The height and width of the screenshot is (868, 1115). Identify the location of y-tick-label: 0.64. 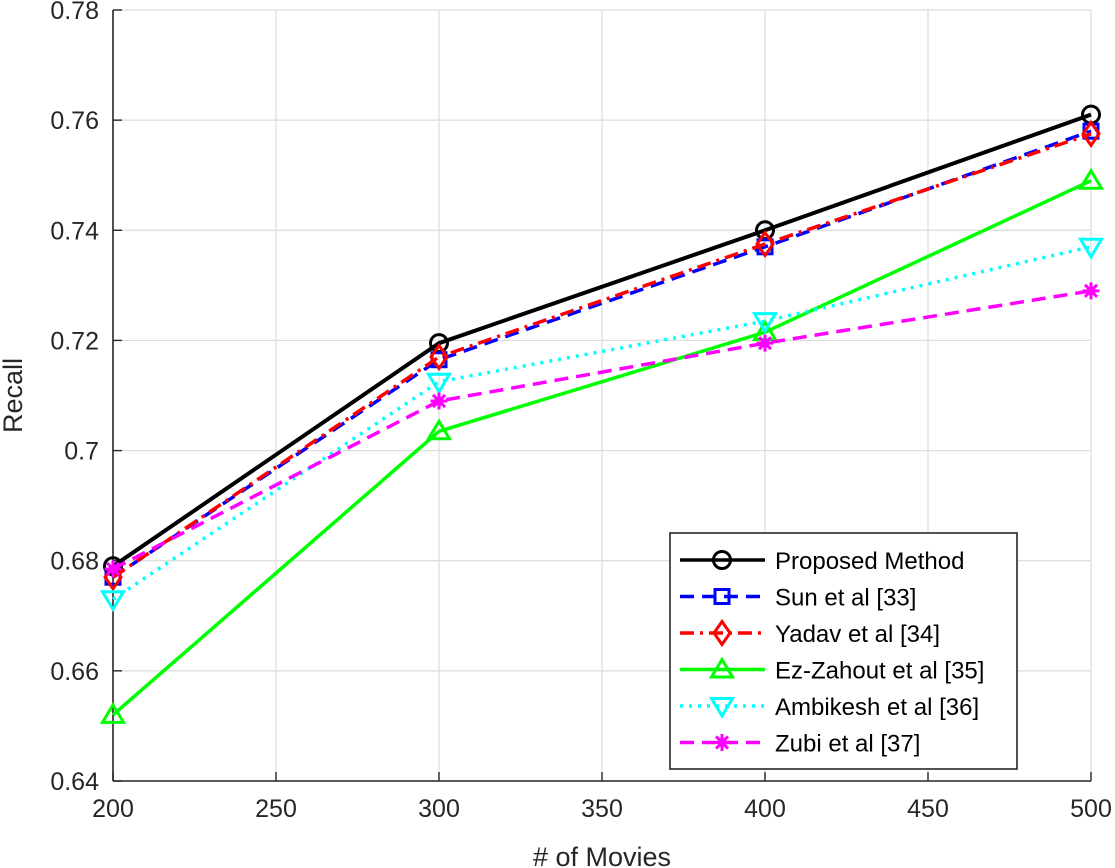
(74, 782).